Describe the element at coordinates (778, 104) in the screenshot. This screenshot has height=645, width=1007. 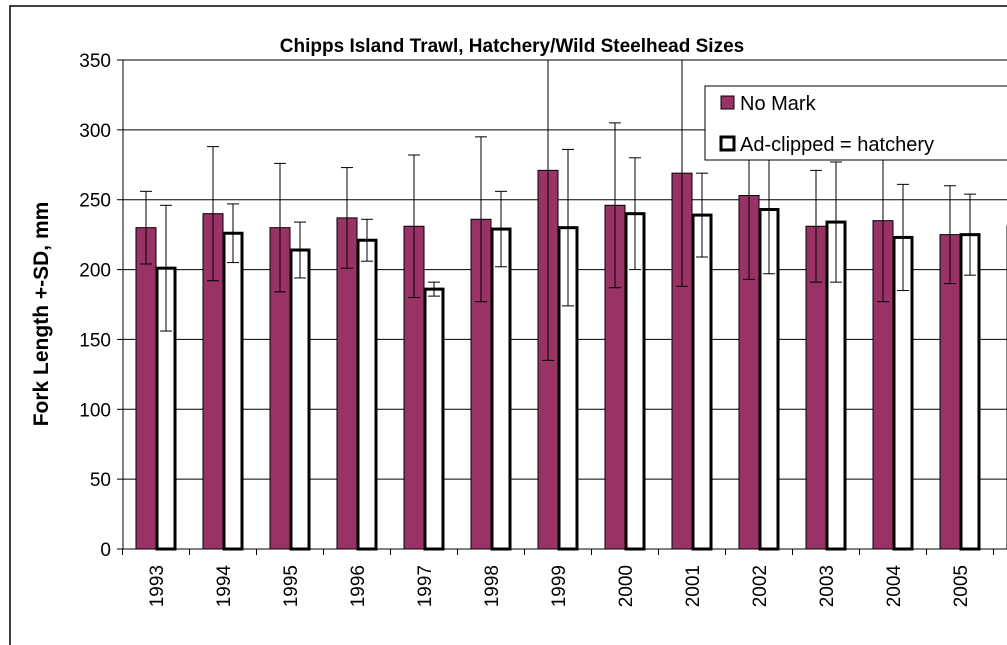
I see `legend-label-no-mark: No Mark` at that location.